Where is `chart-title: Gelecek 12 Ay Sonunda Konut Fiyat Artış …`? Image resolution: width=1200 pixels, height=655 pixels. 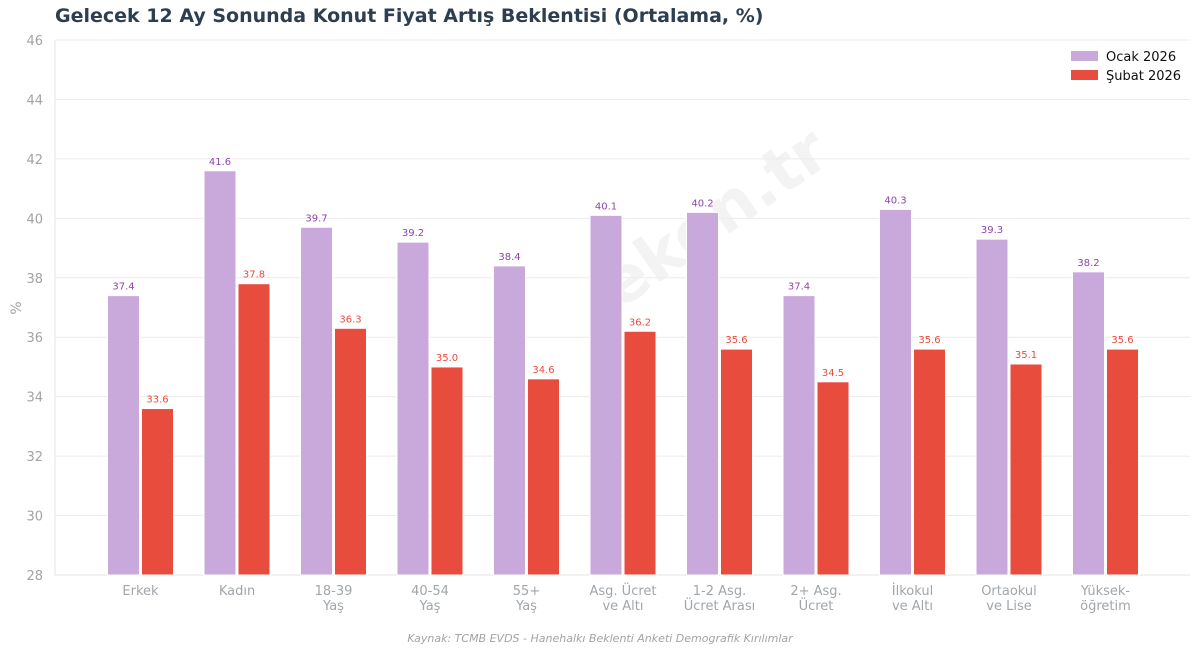
chart-title: Gelecek 12 Ay Sonunda Konut Fiyat Artış … is located at coordinates (409, 16).